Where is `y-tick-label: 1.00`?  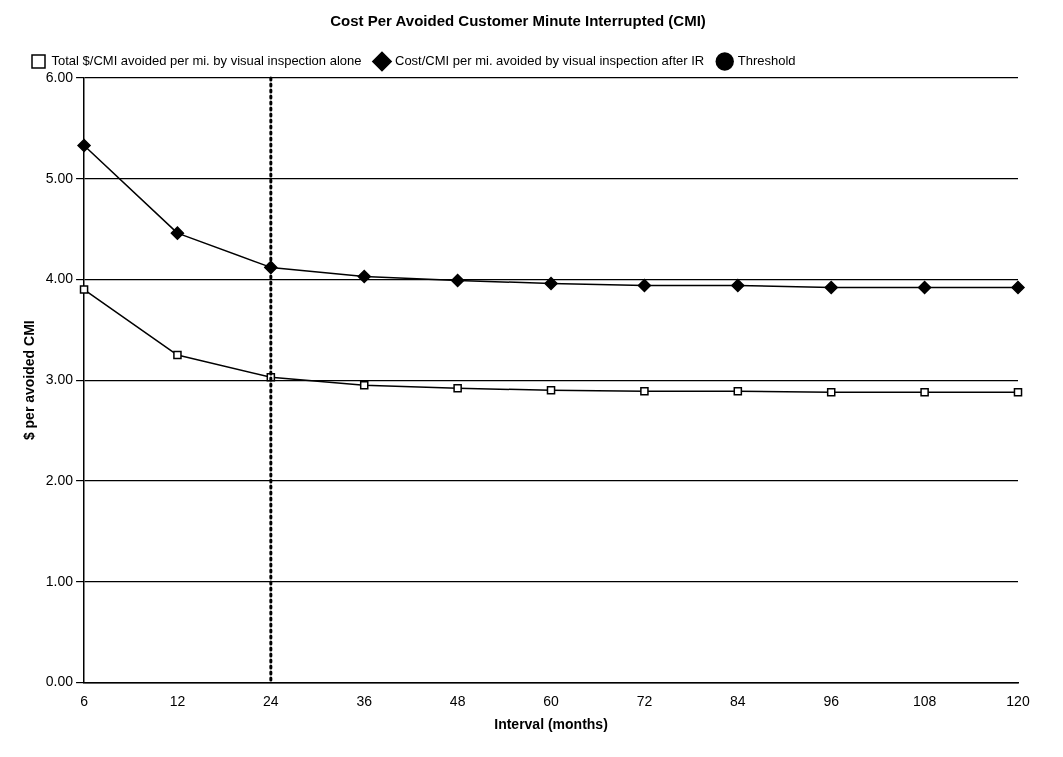
y-tick-label: 1.00 is located at coordinates (59, 580).